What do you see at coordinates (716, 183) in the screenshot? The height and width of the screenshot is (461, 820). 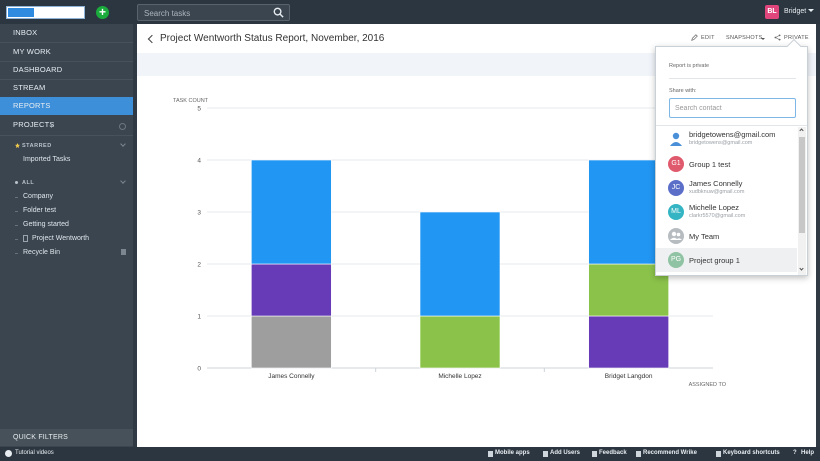 I see `contact-name: James Connelly` at bounding box center [716, 183].